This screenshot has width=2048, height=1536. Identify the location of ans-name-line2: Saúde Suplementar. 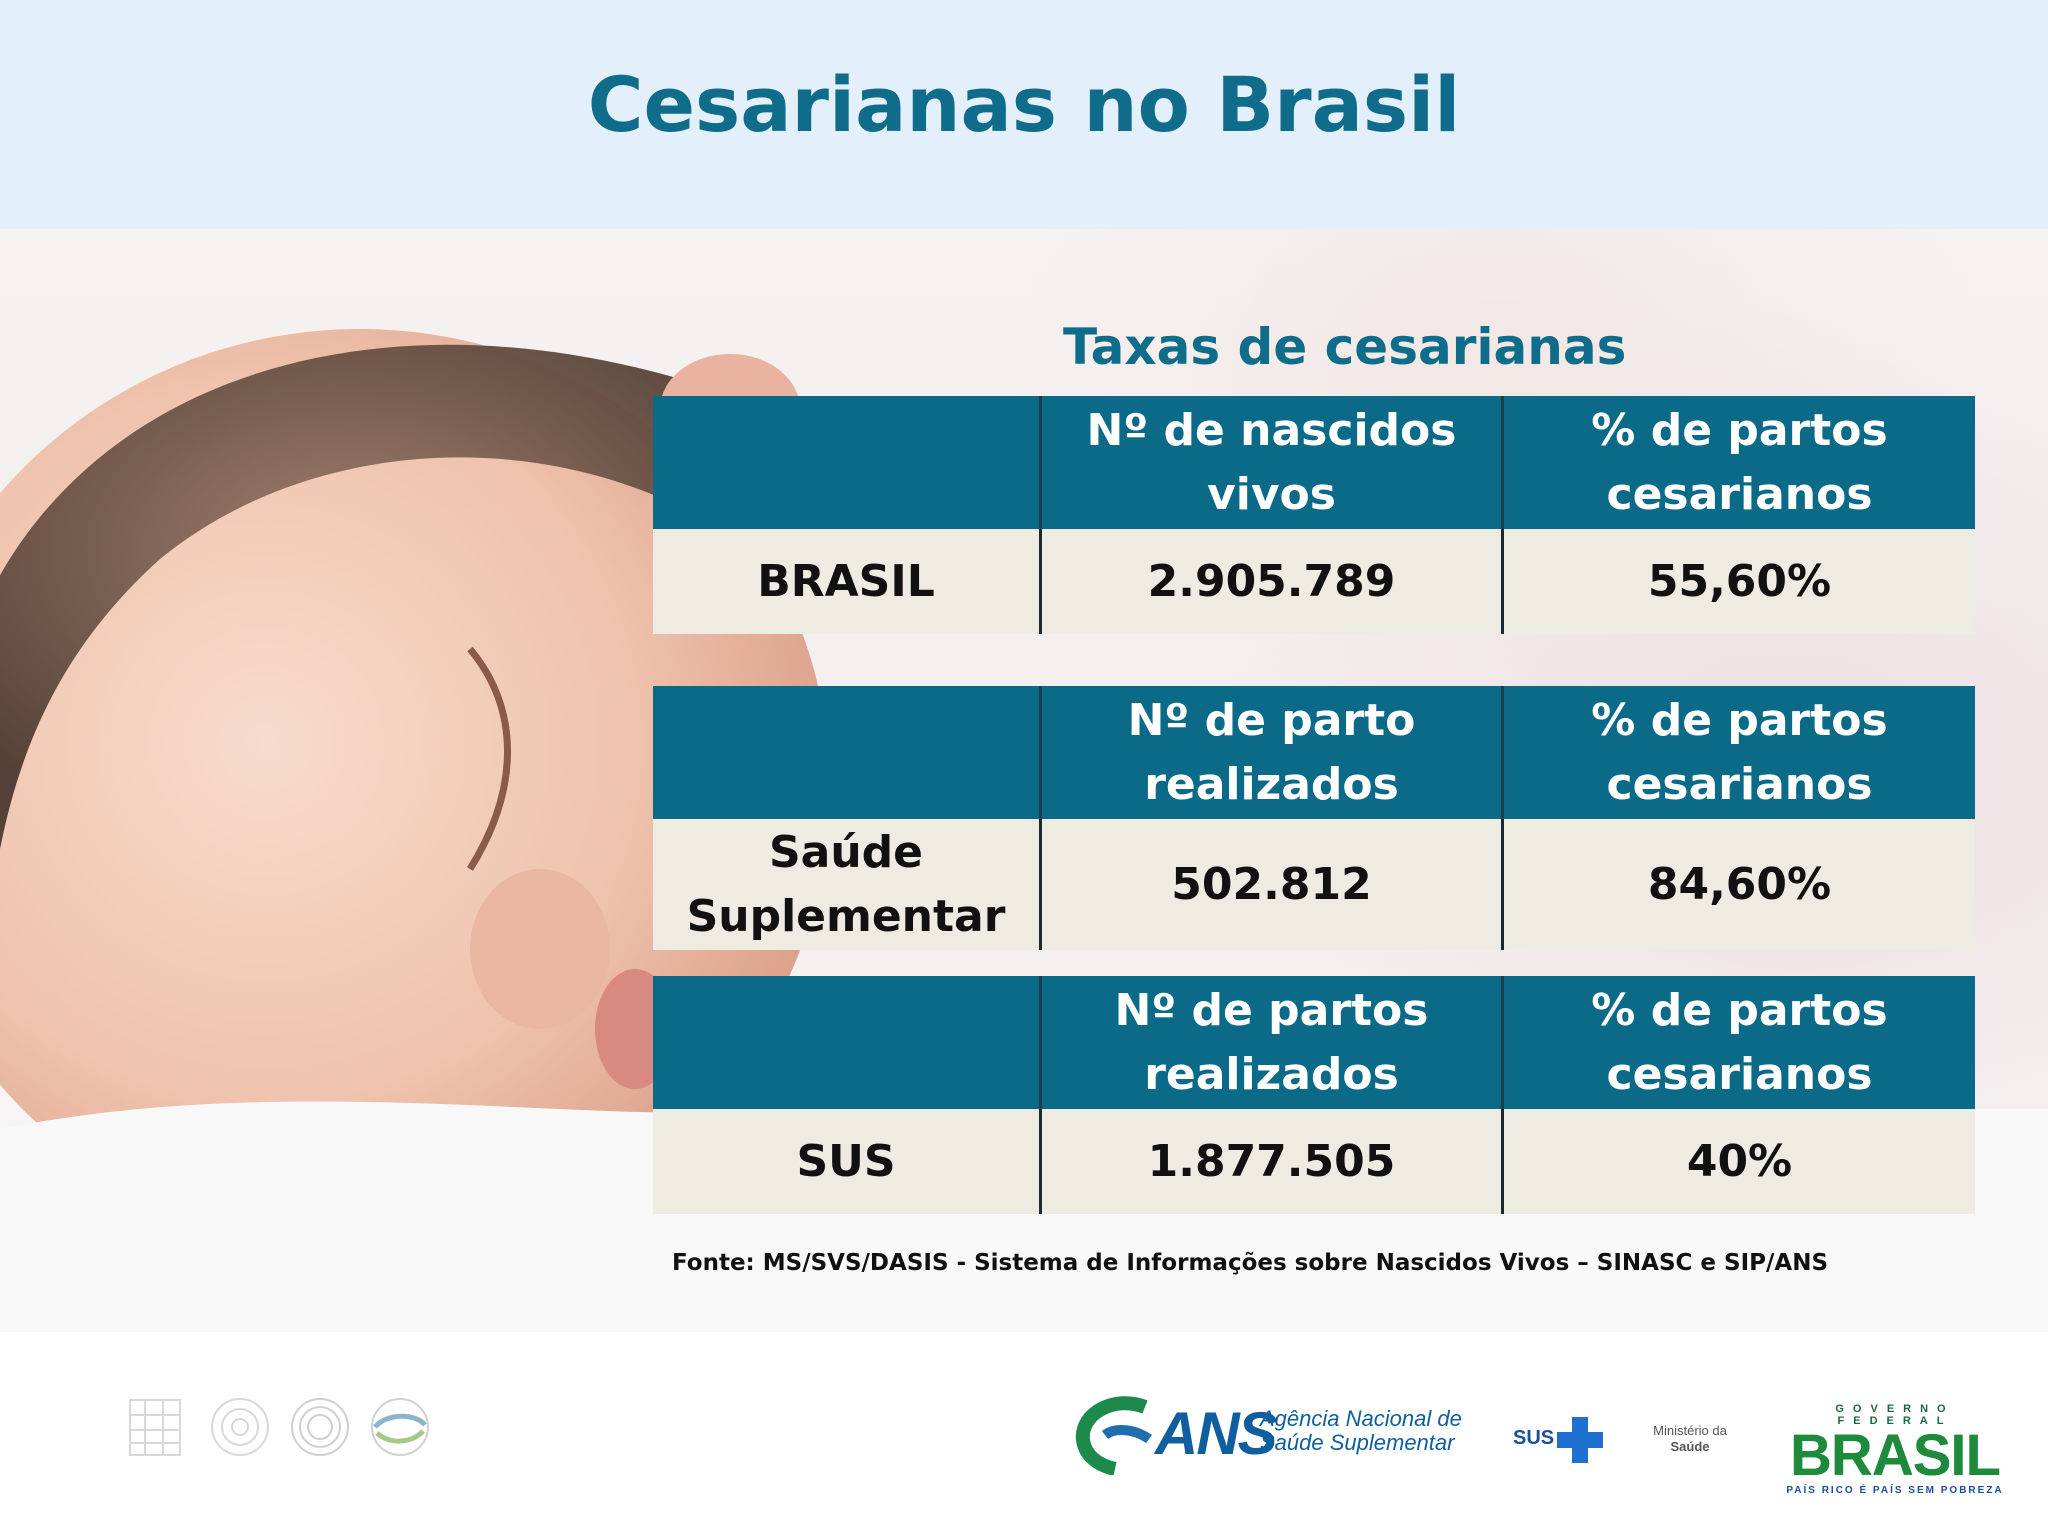
(1357, 1442).